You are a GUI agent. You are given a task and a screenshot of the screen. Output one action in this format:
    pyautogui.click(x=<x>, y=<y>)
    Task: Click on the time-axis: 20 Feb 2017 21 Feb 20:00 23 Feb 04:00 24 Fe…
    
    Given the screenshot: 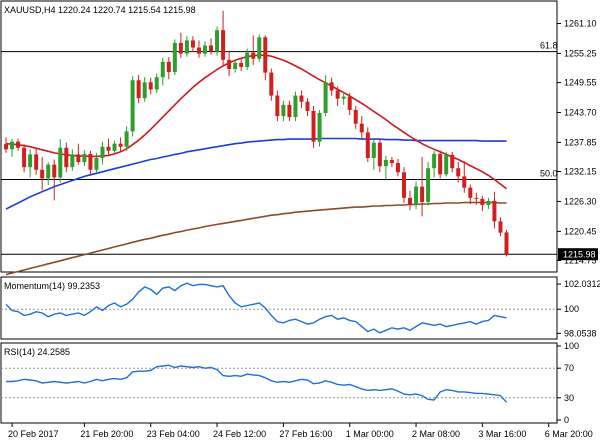 What is the action you would take?
    pyautogui.click(x=300, y=431)
    